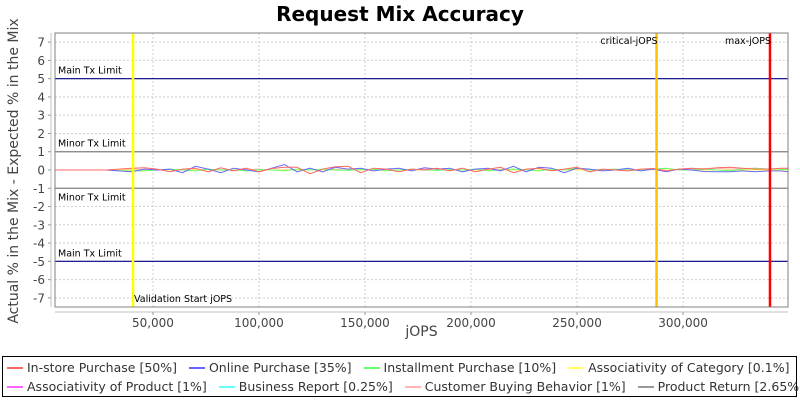 The height and width of the screenshot is (400, 800). I want to click on x-tick-label: 300,000, so click(683, 323).